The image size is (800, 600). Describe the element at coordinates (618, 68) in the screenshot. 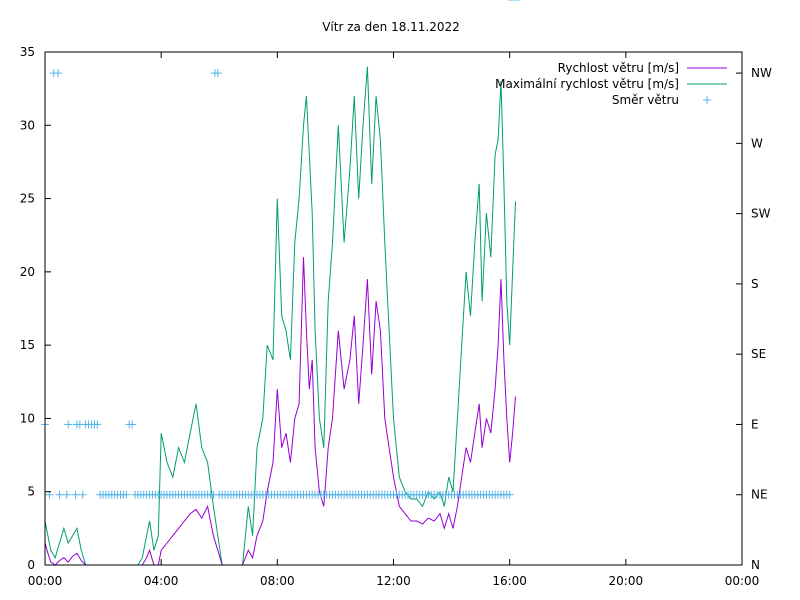

I see `legend-label-speed: Rychlost větru [m/s]` at that location.